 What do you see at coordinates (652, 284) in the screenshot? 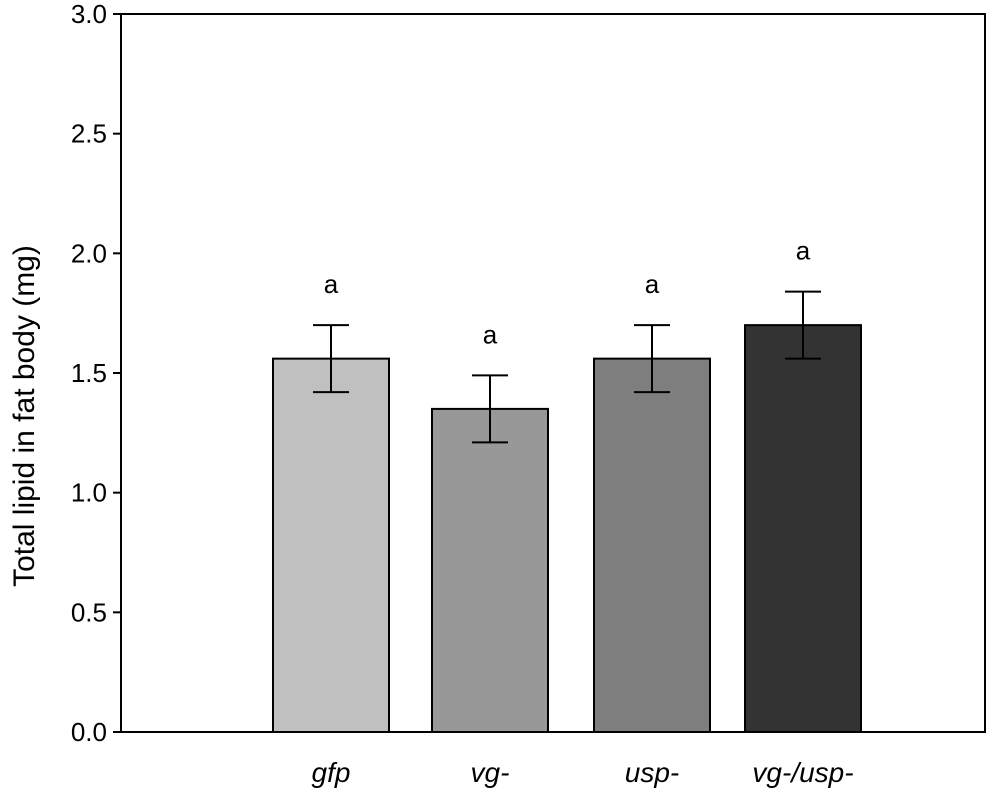
I see `significance-label-2: a` at bounding box center [652, 284].